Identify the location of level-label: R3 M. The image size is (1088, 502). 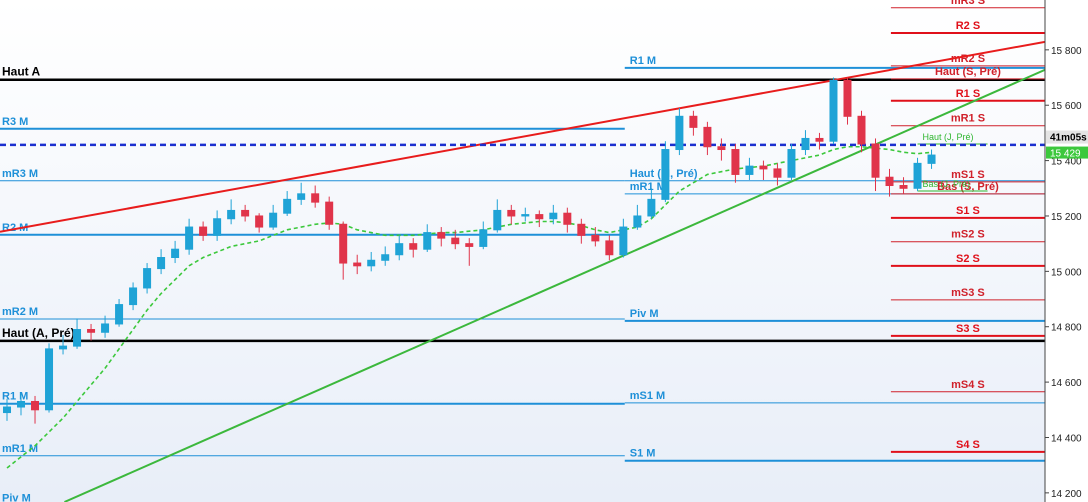
(15, 122).